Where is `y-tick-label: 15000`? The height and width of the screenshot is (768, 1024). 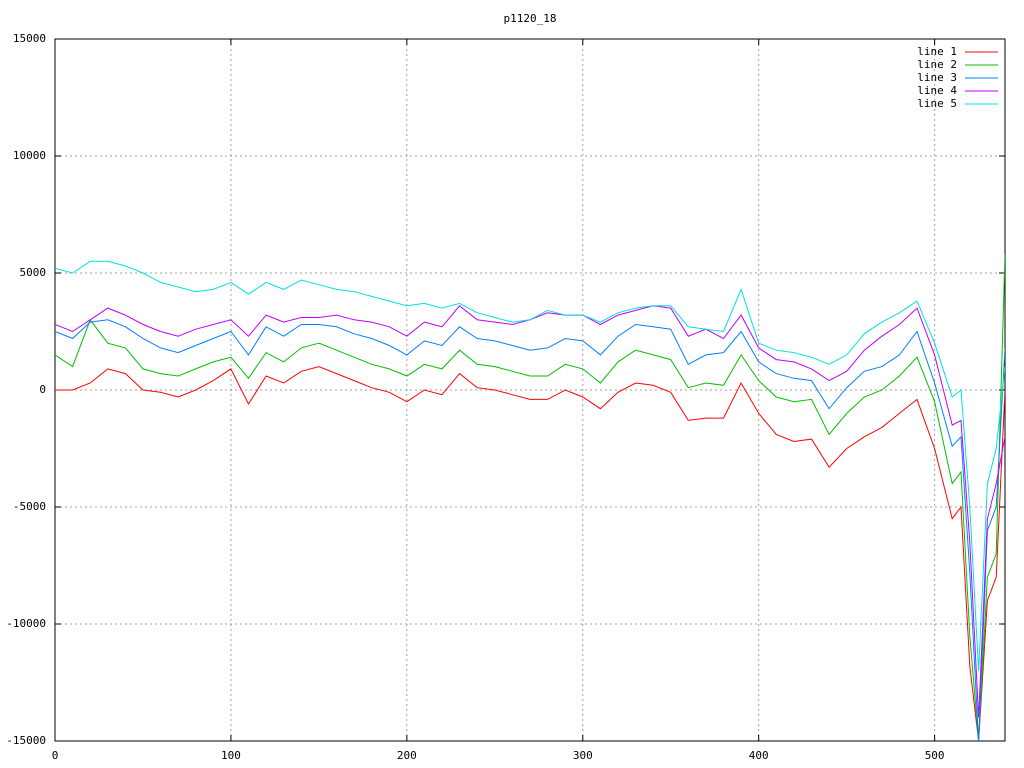
y-tick-label: 15000 is located at coordinates (29, 38).